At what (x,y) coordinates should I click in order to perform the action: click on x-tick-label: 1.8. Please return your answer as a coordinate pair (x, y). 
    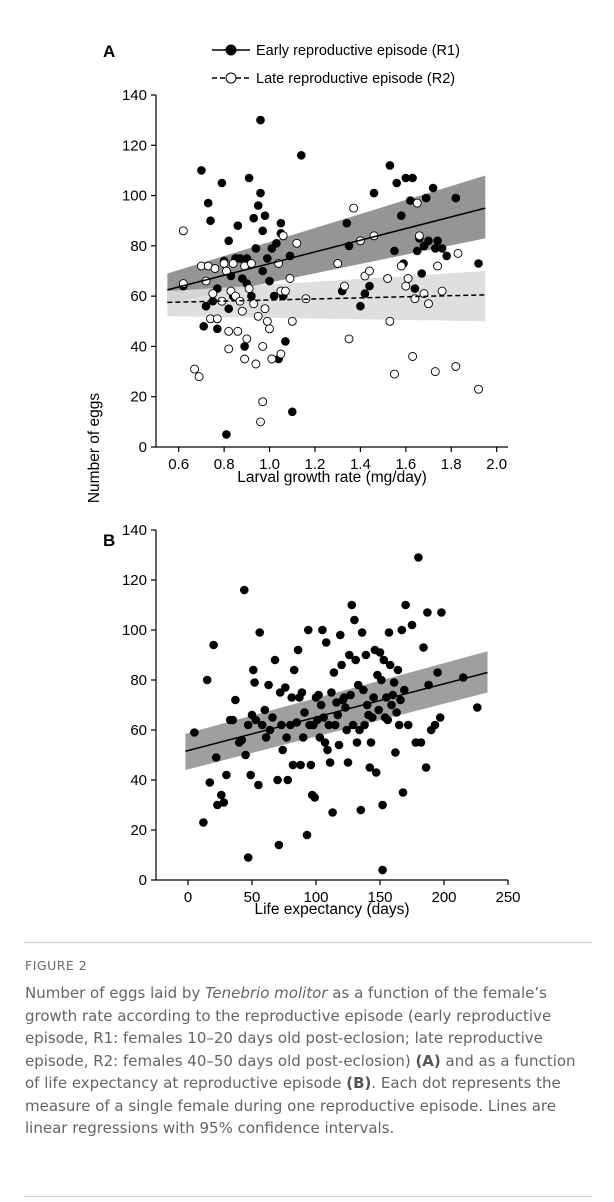
    Looking at the image, I should click on (451, 464).